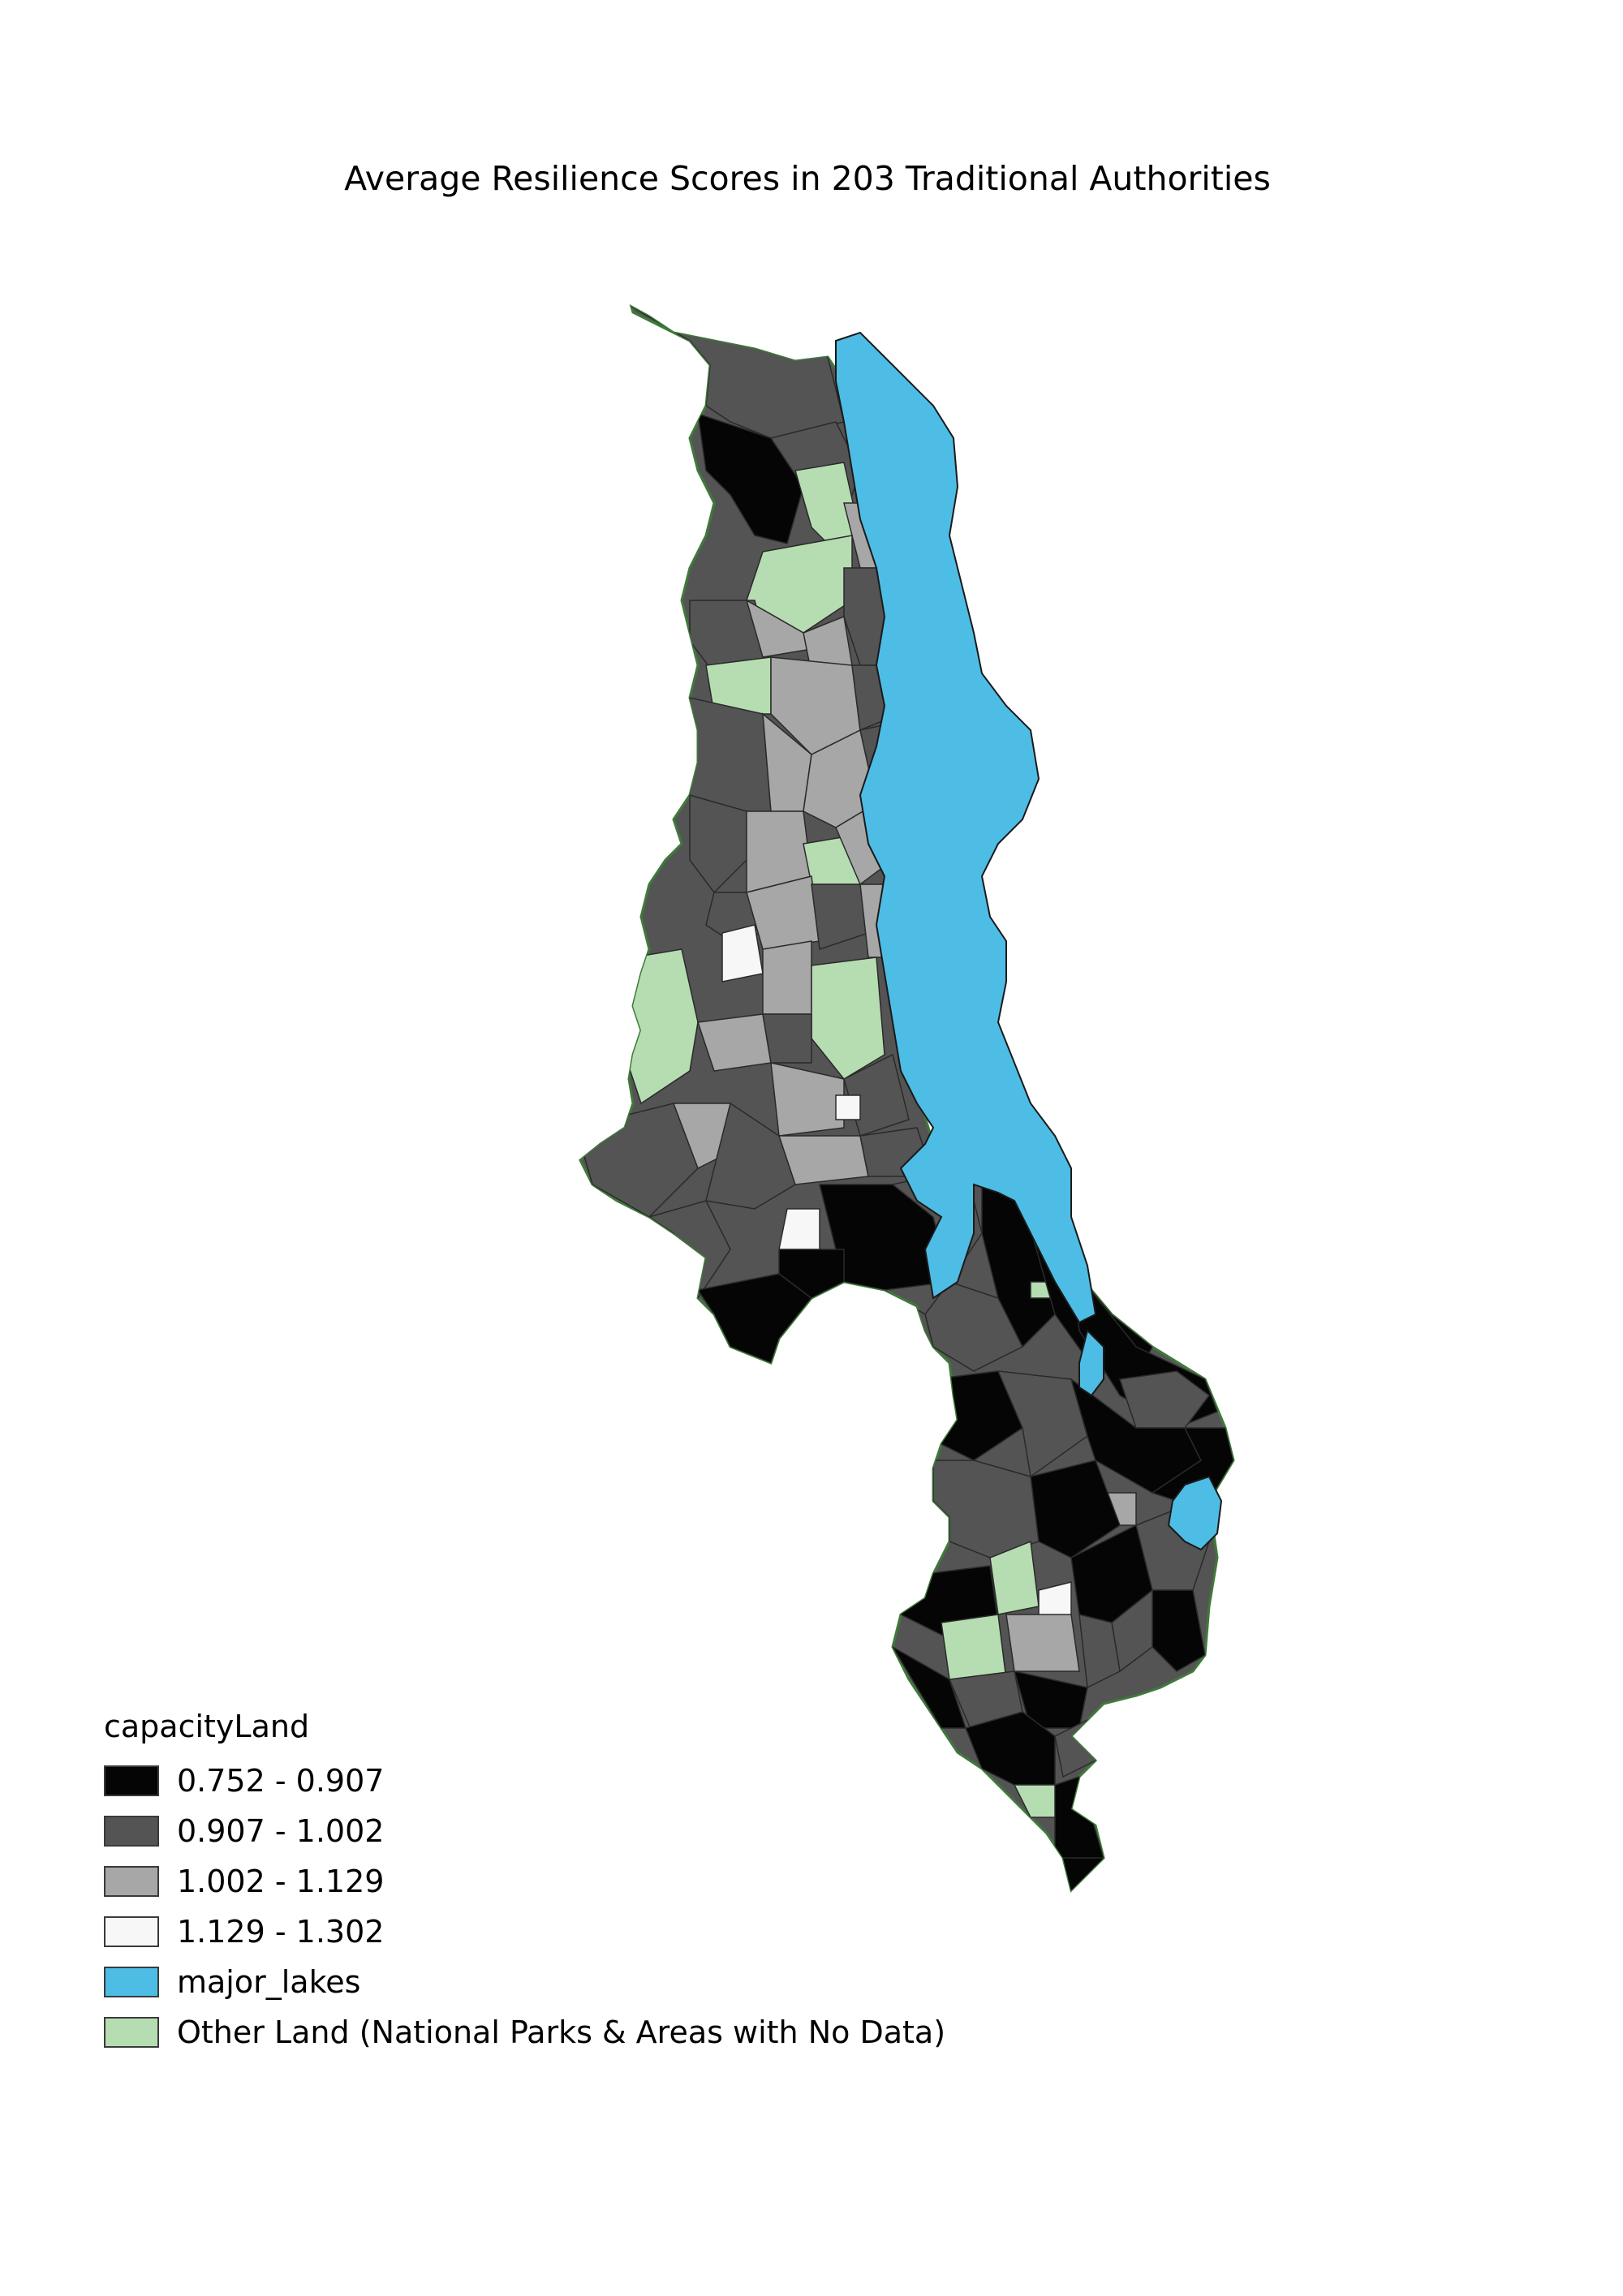  Describe the element at coordinates (281, 1881) in the screenshot. I see `legend-label: 1.002 - 1.129` at that location.